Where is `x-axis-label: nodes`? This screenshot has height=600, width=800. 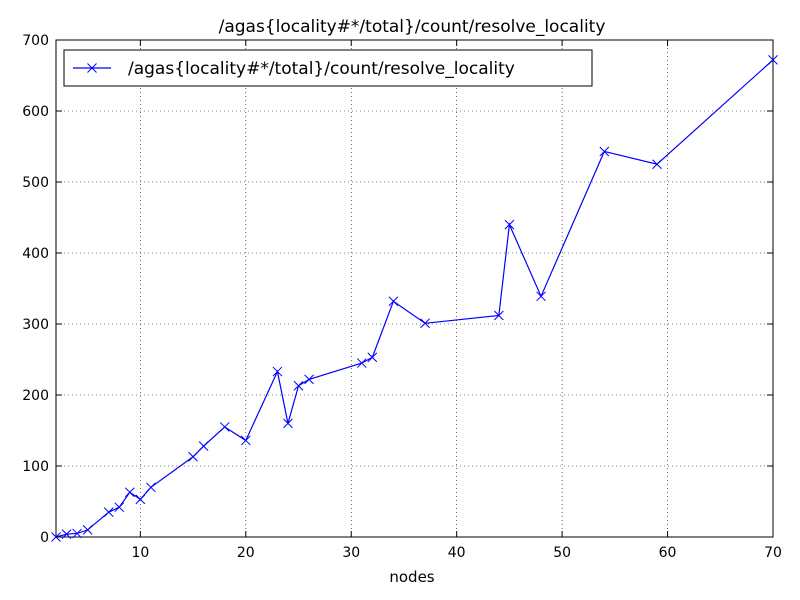
x-axis-label: nodes is located at coordinates (411, 577).